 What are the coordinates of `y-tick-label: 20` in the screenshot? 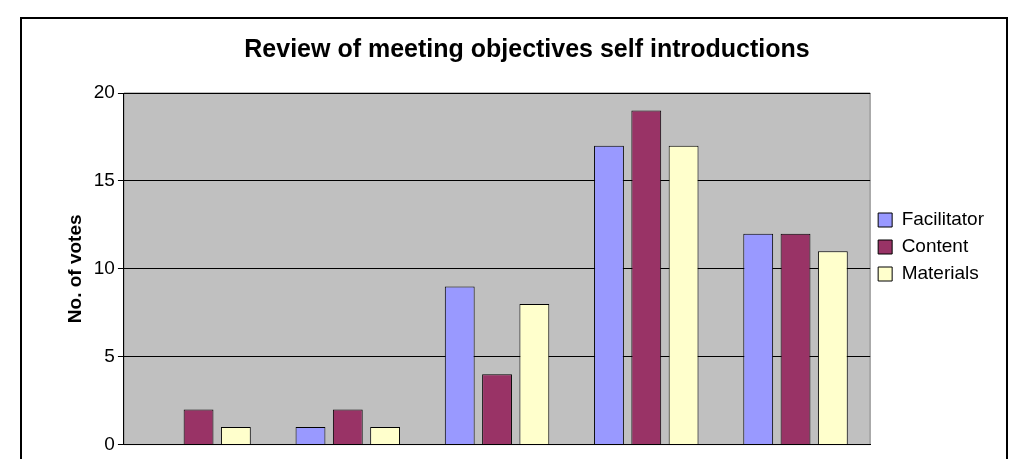 It's located at (104, 92).